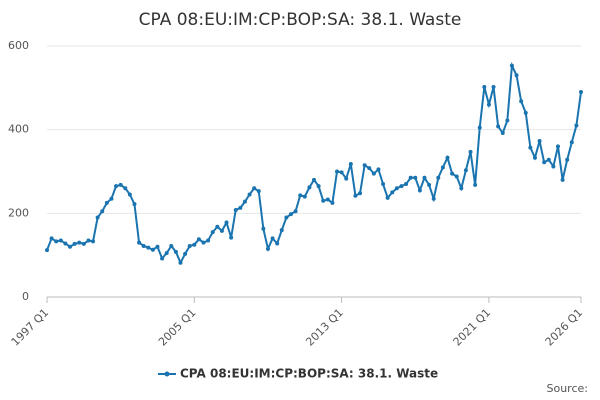  What do you see at coordinates (177, 327) in the screenshot?
I see `x-tick-label: 2005 Q1` at bounding box center [177, 327].